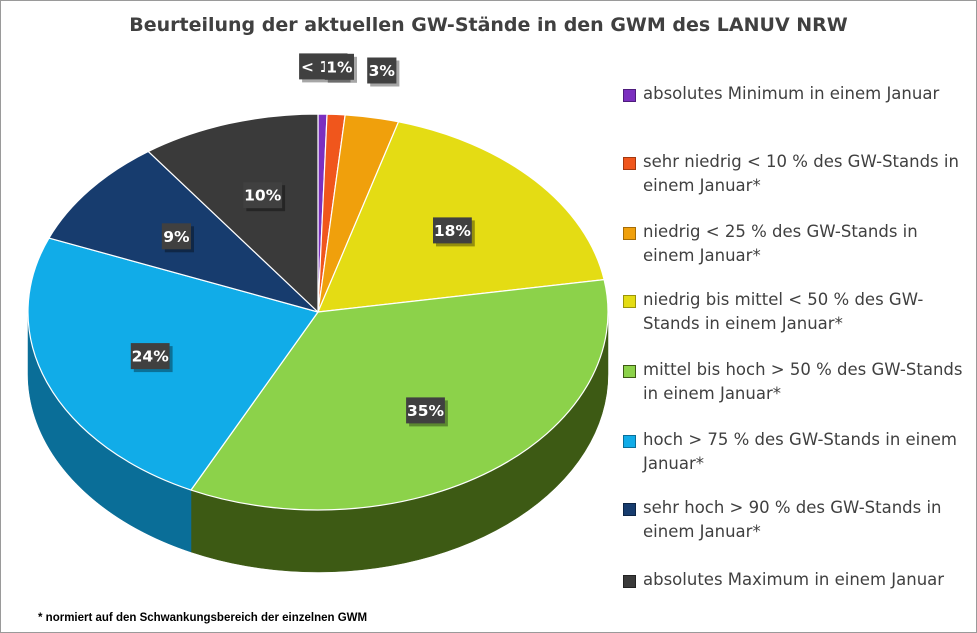 Image resolution: width=977 pixels, height=633 pixels. I want to click on svg-text: 9%, so click(176, 237).